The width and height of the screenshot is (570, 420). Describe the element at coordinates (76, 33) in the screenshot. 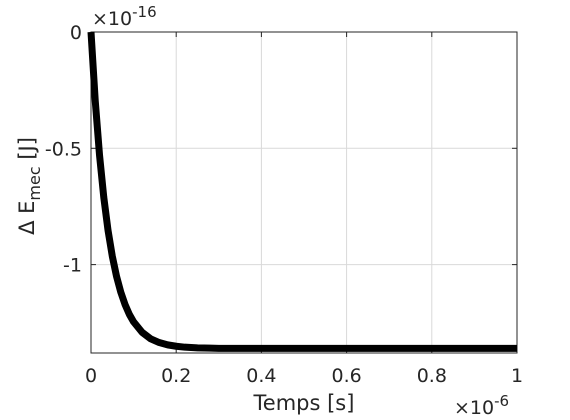

I see `y-tick-label: 0` at that location.